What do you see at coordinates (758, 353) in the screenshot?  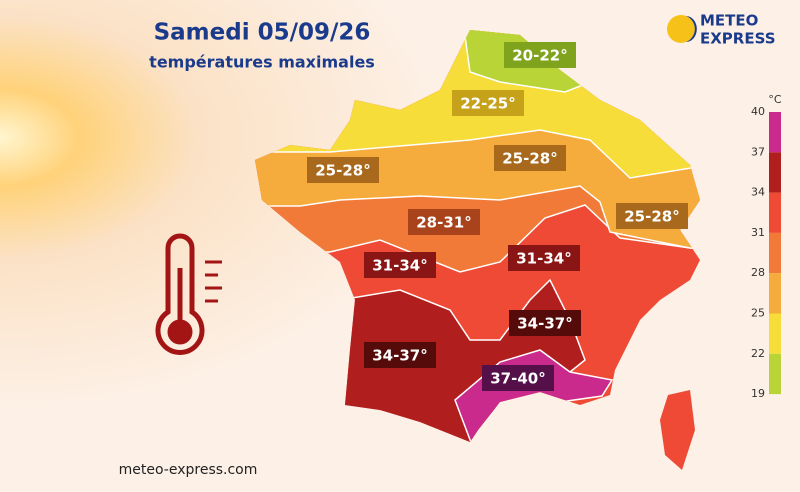 I see `legend-tick: 22` at bounding box center [758, 353].